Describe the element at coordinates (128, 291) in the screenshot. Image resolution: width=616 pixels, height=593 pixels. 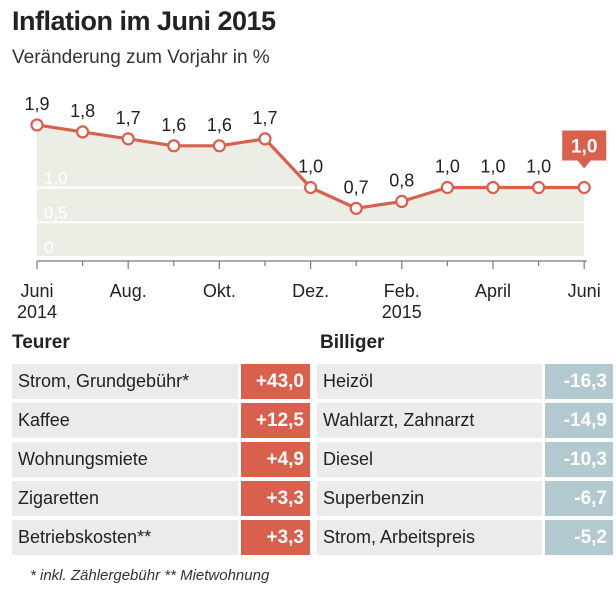
I see `x-tick-label: Aug.` at that location.